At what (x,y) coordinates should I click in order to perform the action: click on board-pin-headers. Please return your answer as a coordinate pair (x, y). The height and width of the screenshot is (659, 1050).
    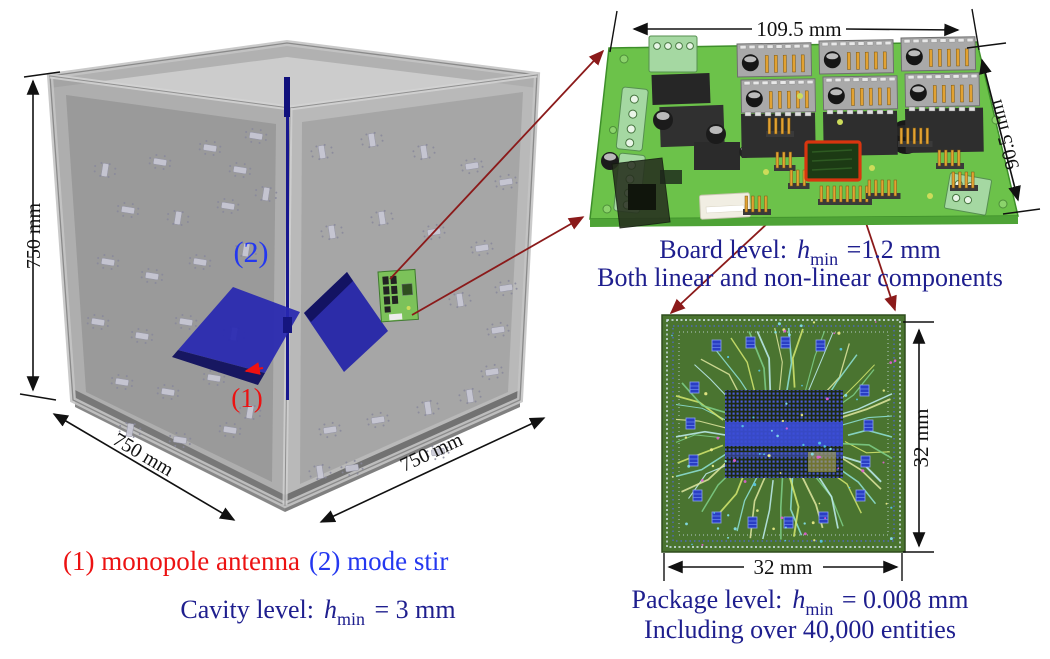
    Looking at the image, I should click on (860, 166).